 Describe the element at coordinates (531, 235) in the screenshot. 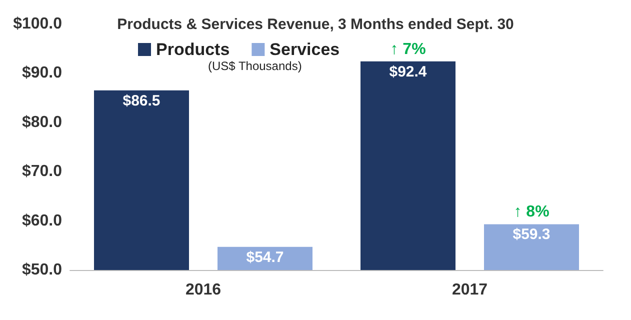

I see `data-label: $59.3` at that location.